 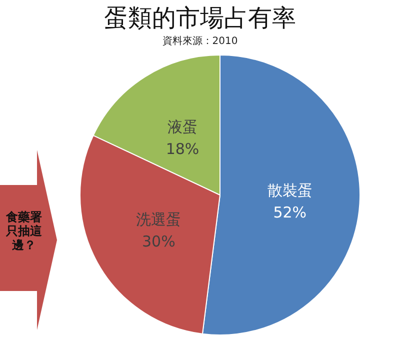 I want to click on data-label: 30%, so click(x=159, y=241).